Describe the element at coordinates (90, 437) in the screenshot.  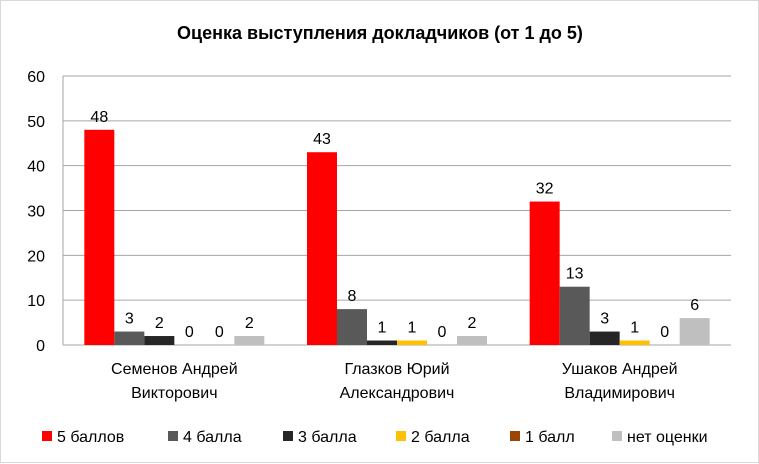
I see `legend-label: 5 баллов` at that location.